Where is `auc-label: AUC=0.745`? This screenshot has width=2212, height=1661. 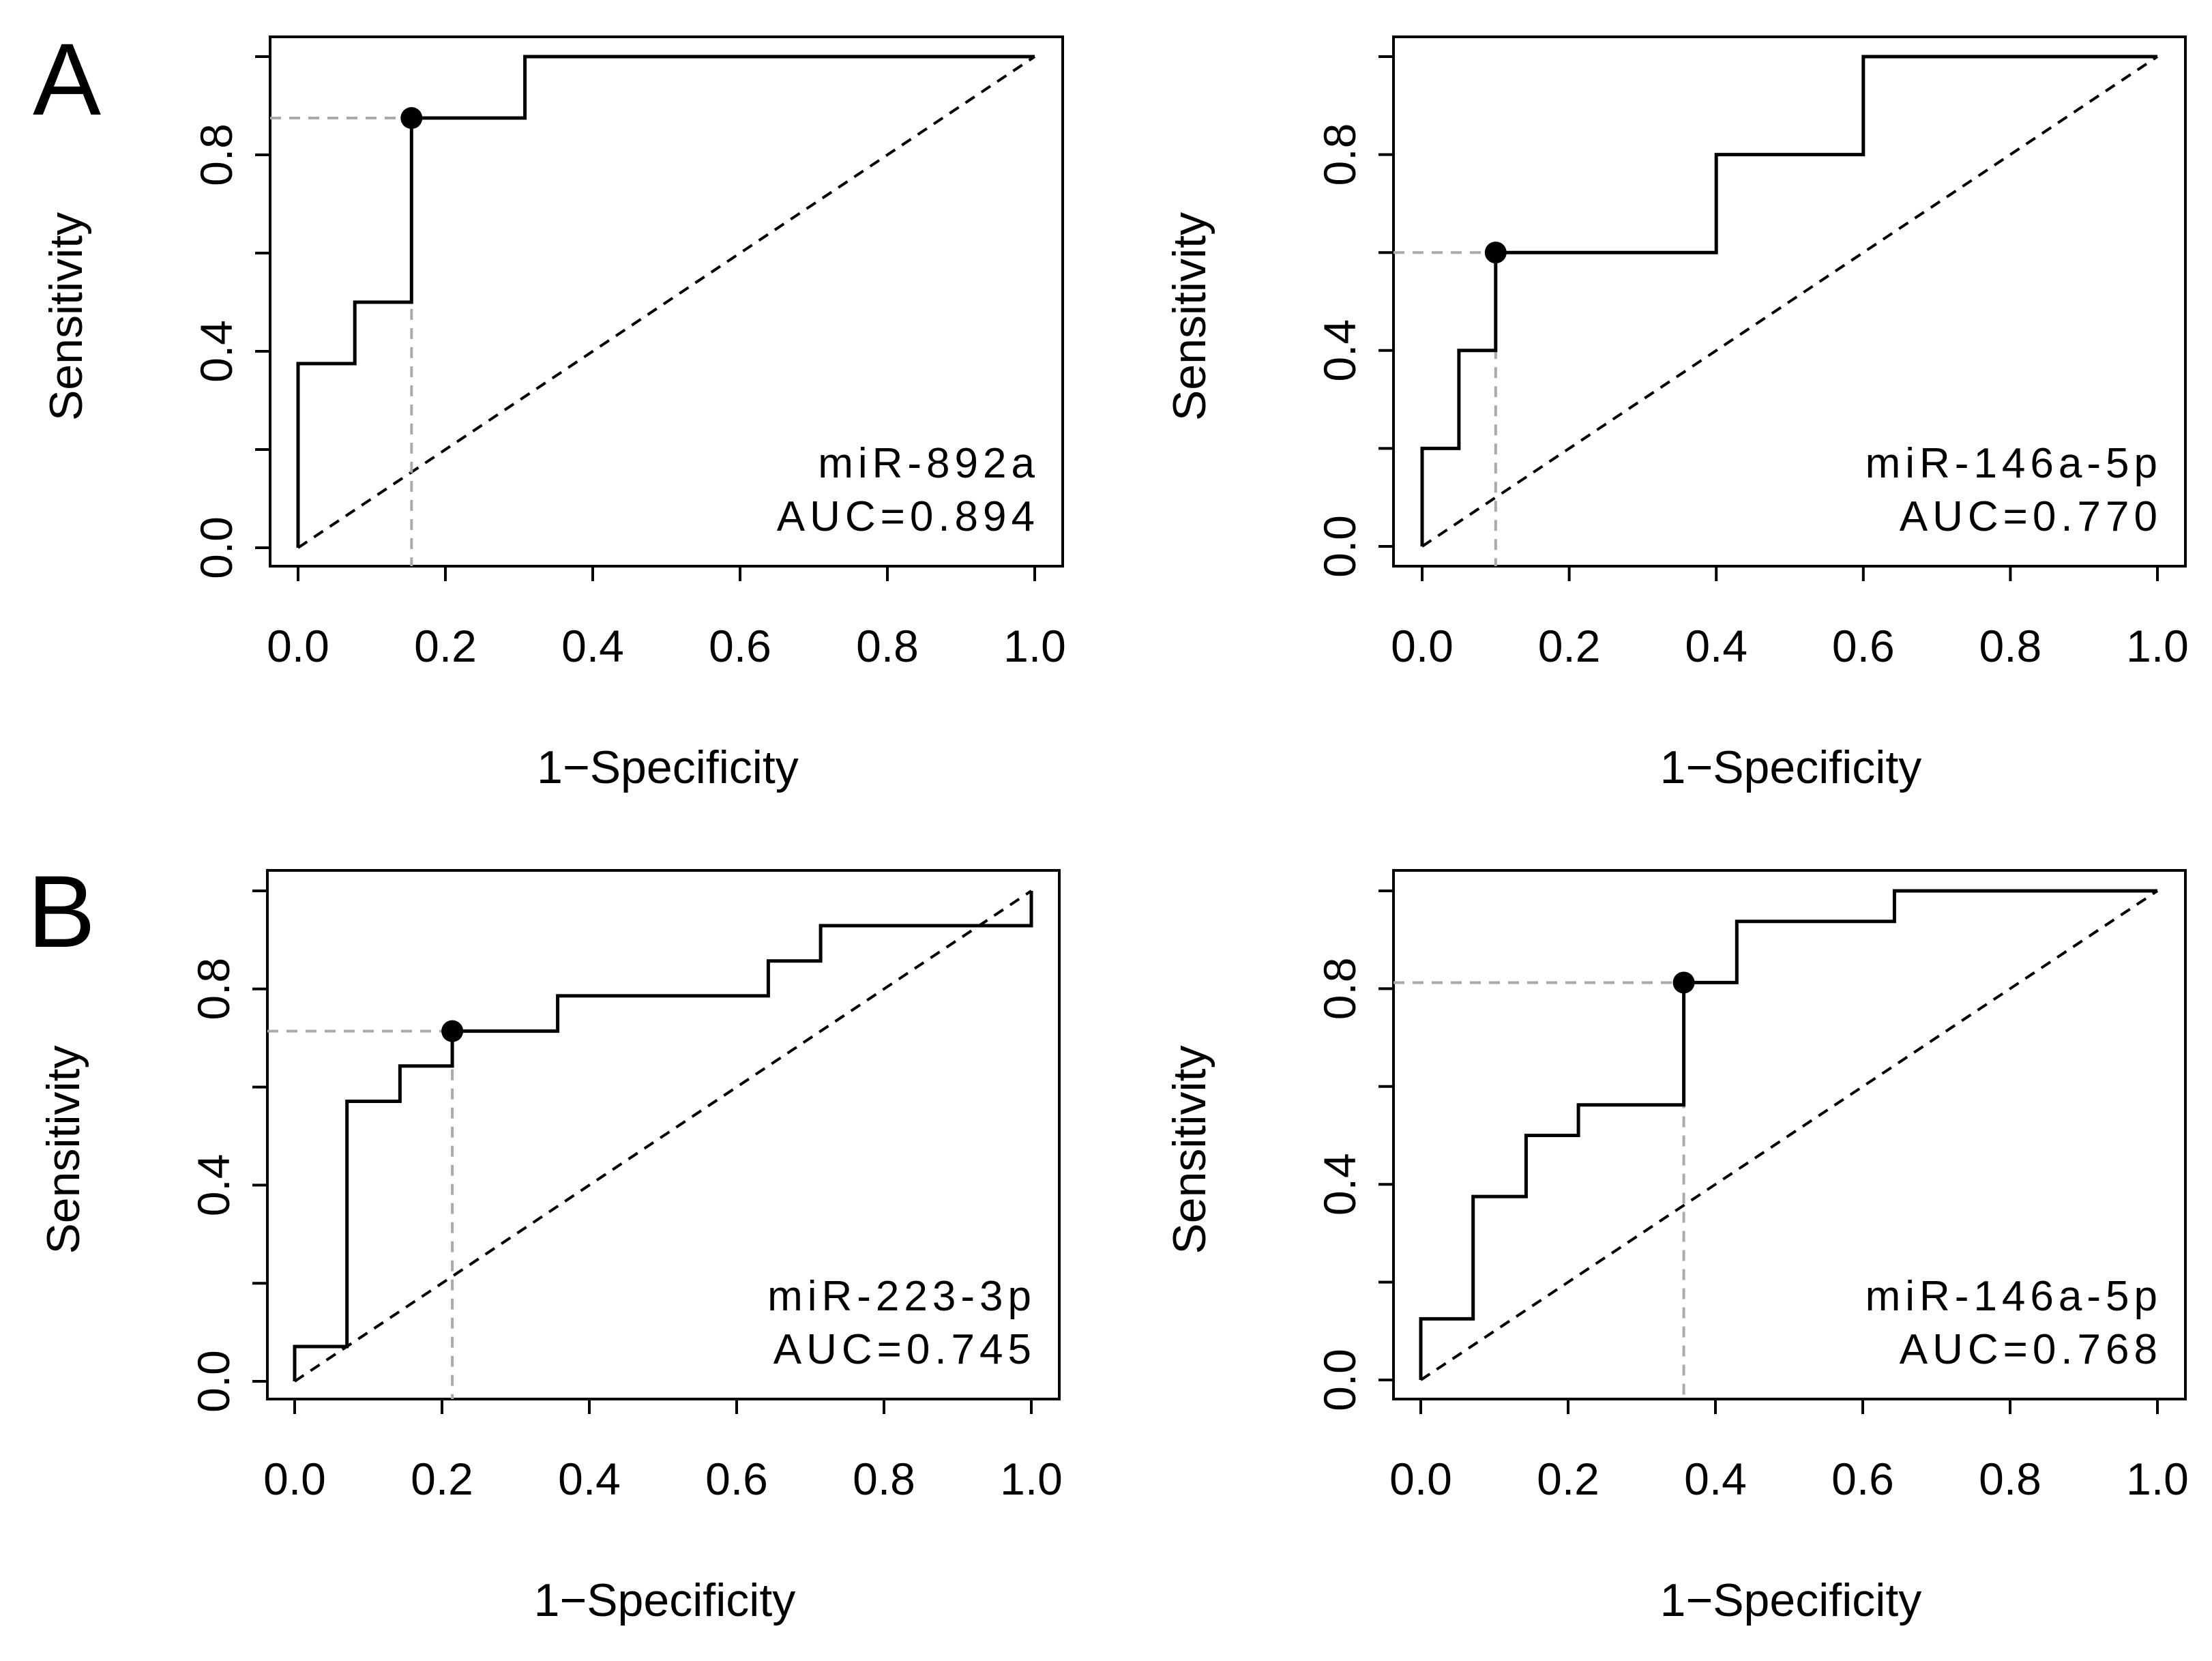
auc-label: AUC=0.745 is located at coordinates (904, 1349).